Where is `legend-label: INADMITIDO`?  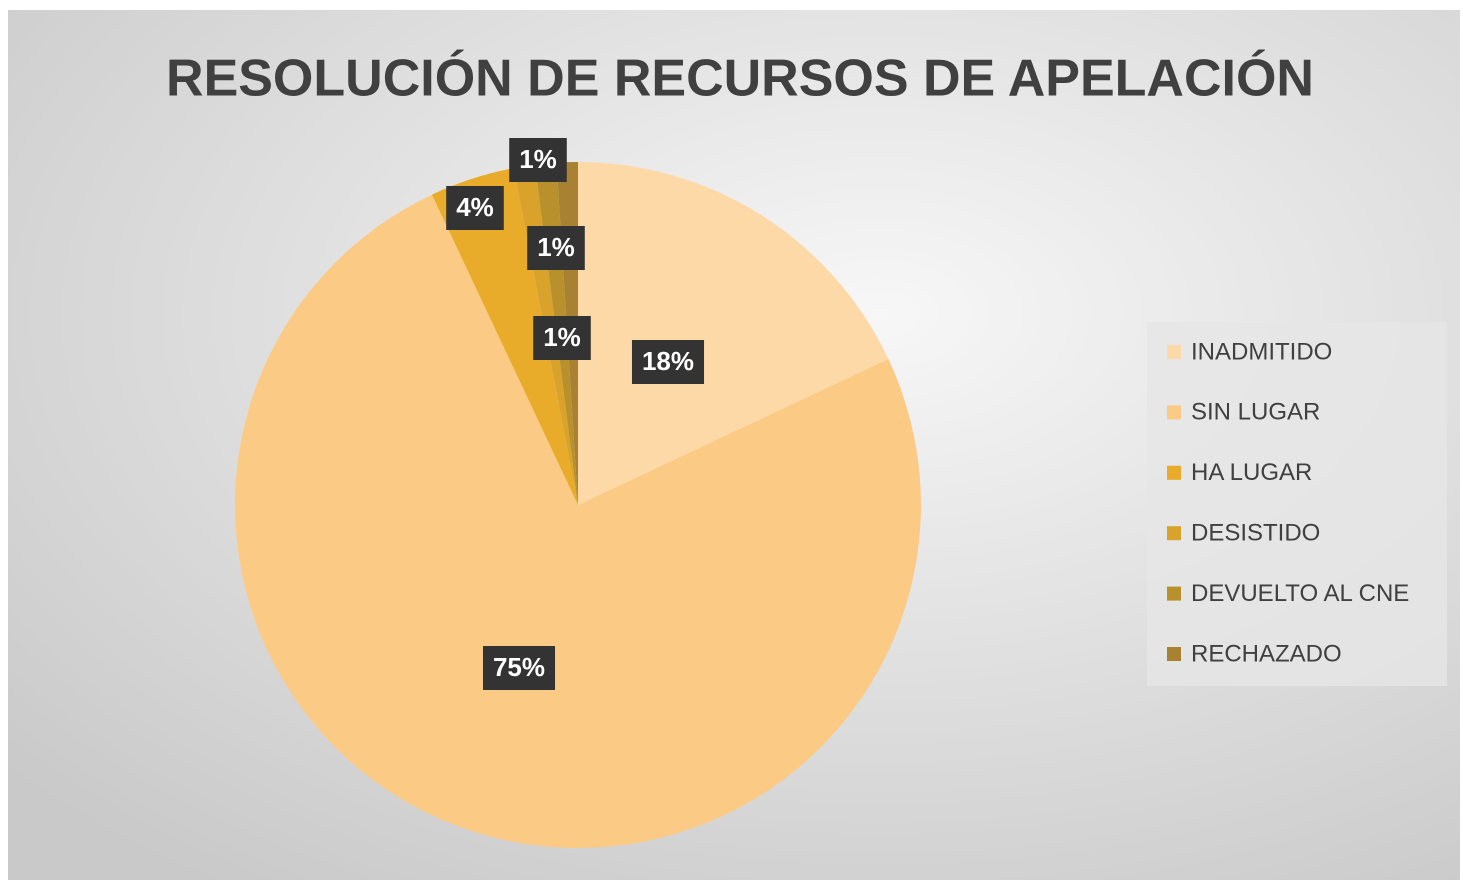 legend-label: INADMITIDO is located at coordinates (1261, 351).